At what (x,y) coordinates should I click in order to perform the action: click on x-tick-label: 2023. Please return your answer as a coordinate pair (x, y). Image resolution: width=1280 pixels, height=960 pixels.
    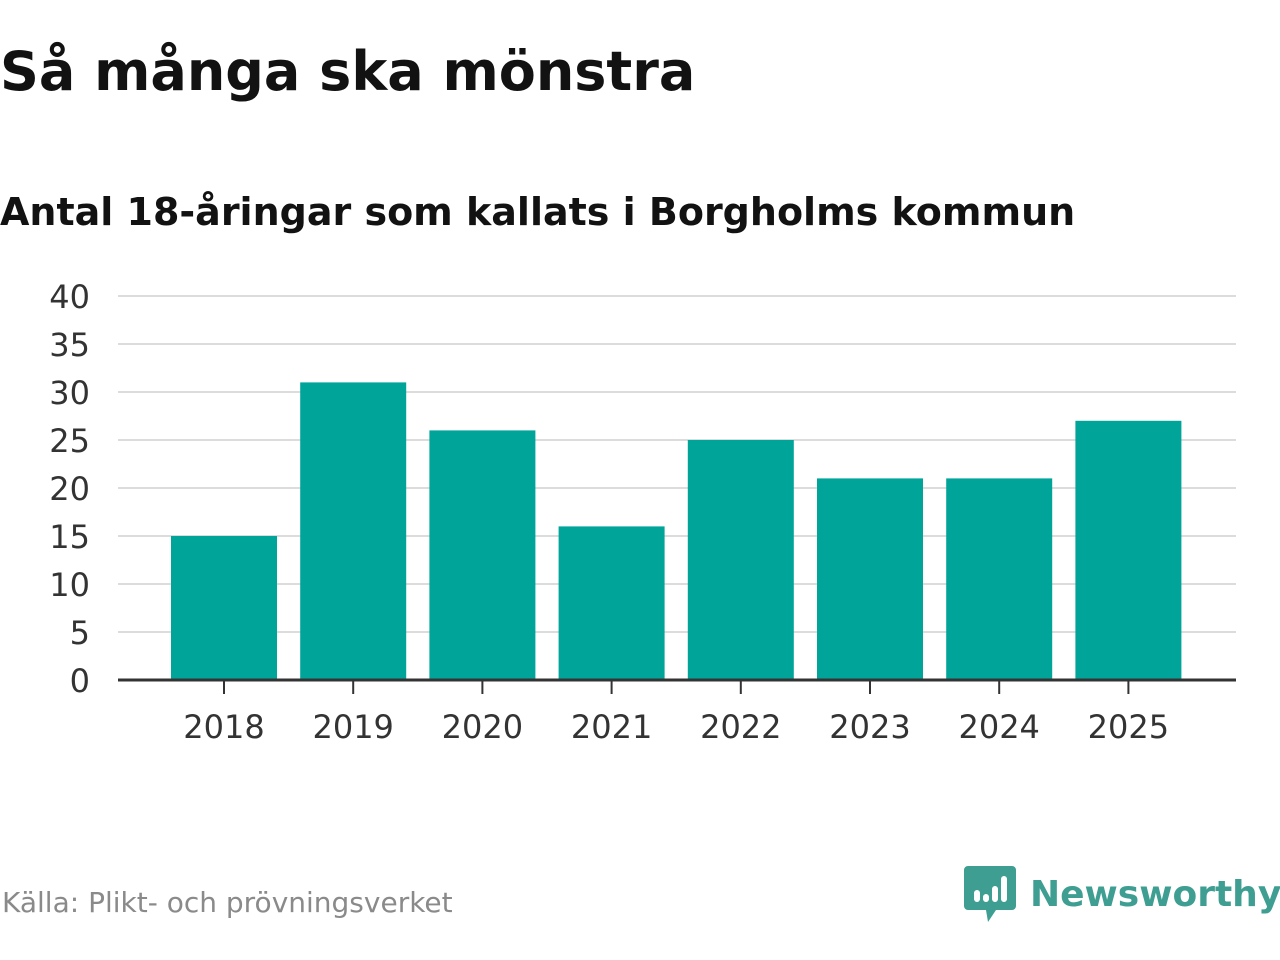
    Looking at the image, I should click on (869, 727).